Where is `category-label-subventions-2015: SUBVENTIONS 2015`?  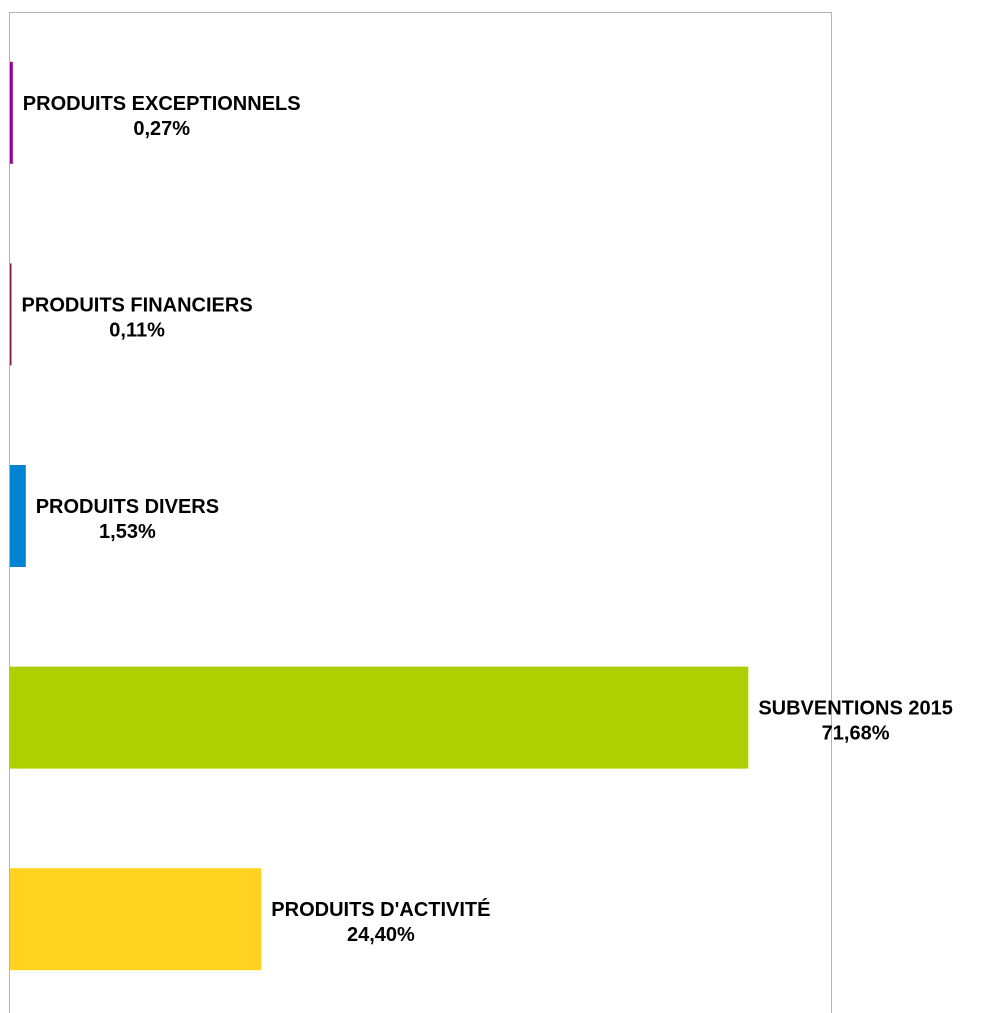
category-label-subventions-2015: SUBVENTIONS 2015 is located at coordinates (855, 709).